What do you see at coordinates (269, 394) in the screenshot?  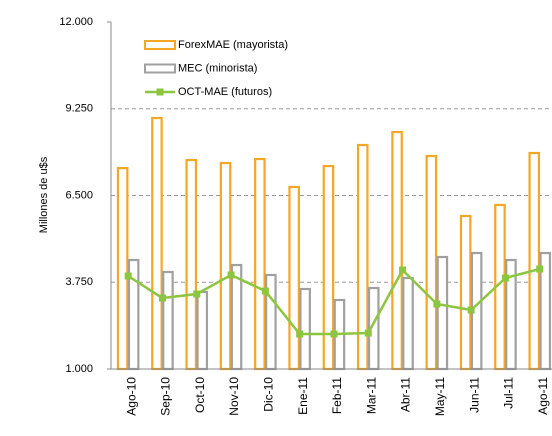 I see `x-tick-label: Dic-10` at bounding box center [269, 394].